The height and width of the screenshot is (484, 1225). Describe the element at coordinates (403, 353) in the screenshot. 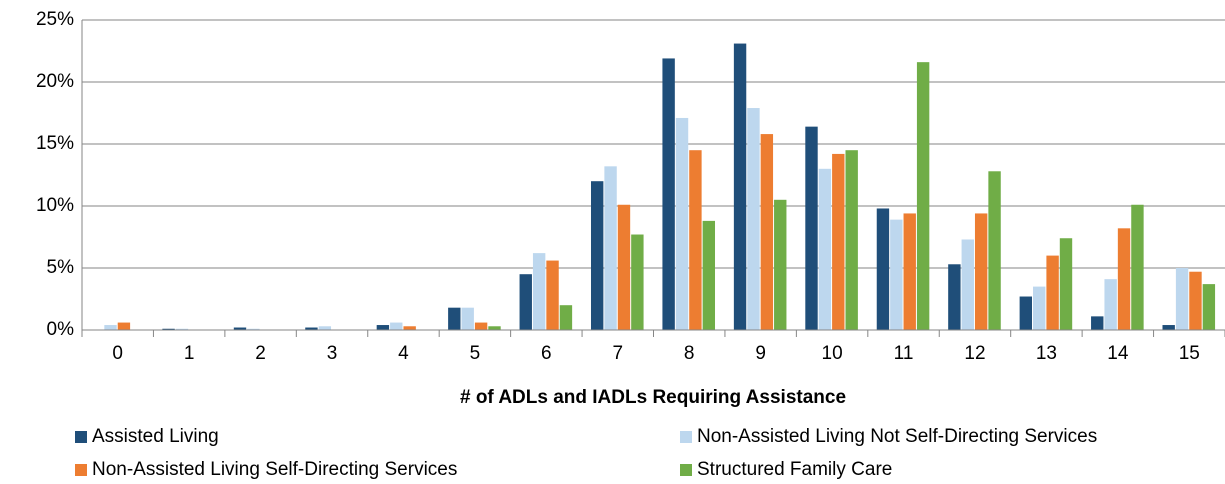

I see `x-tick-label: 4` at that location.